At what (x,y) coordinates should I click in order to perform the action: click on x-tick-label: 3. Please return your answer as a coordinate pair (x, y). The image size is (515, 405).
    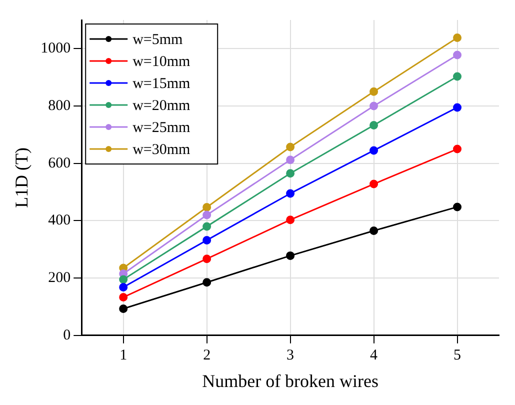
    Looking at the image, I should click on (290, 355).